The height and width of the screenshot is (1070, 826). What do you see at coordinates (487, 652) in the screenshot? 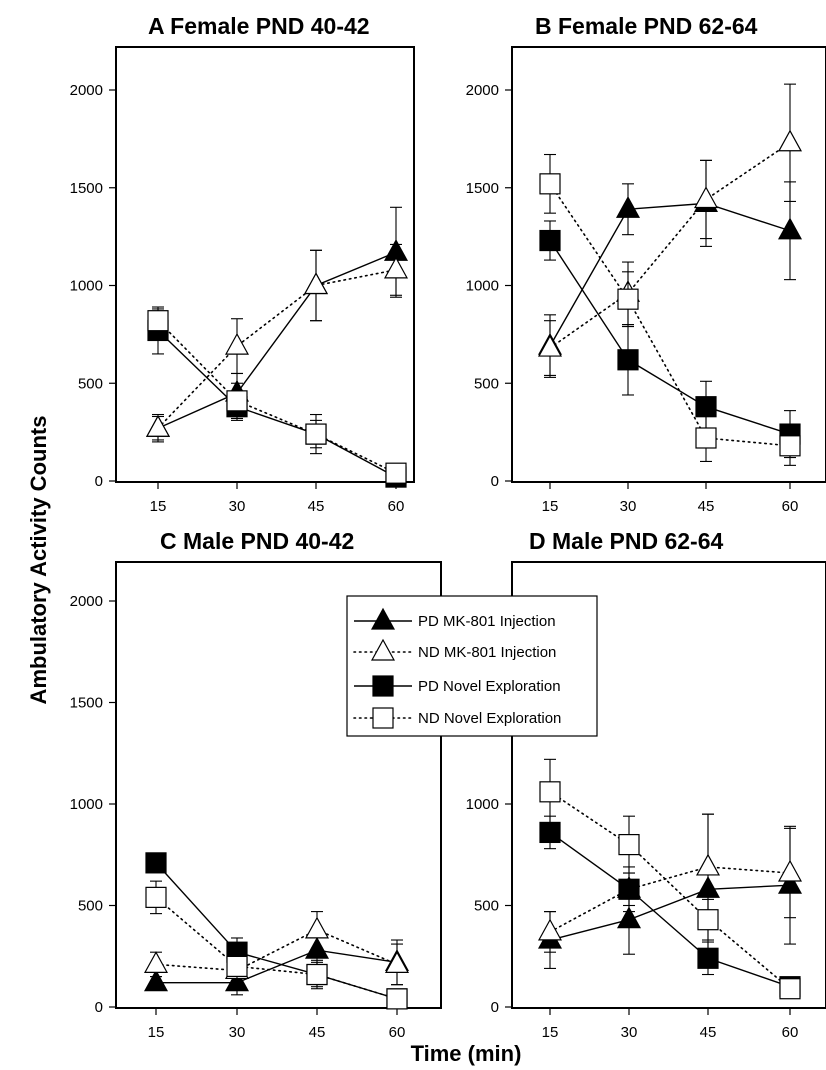
I see `legend-label: ND MK-801 Injection` at bounding box center [487, 652].